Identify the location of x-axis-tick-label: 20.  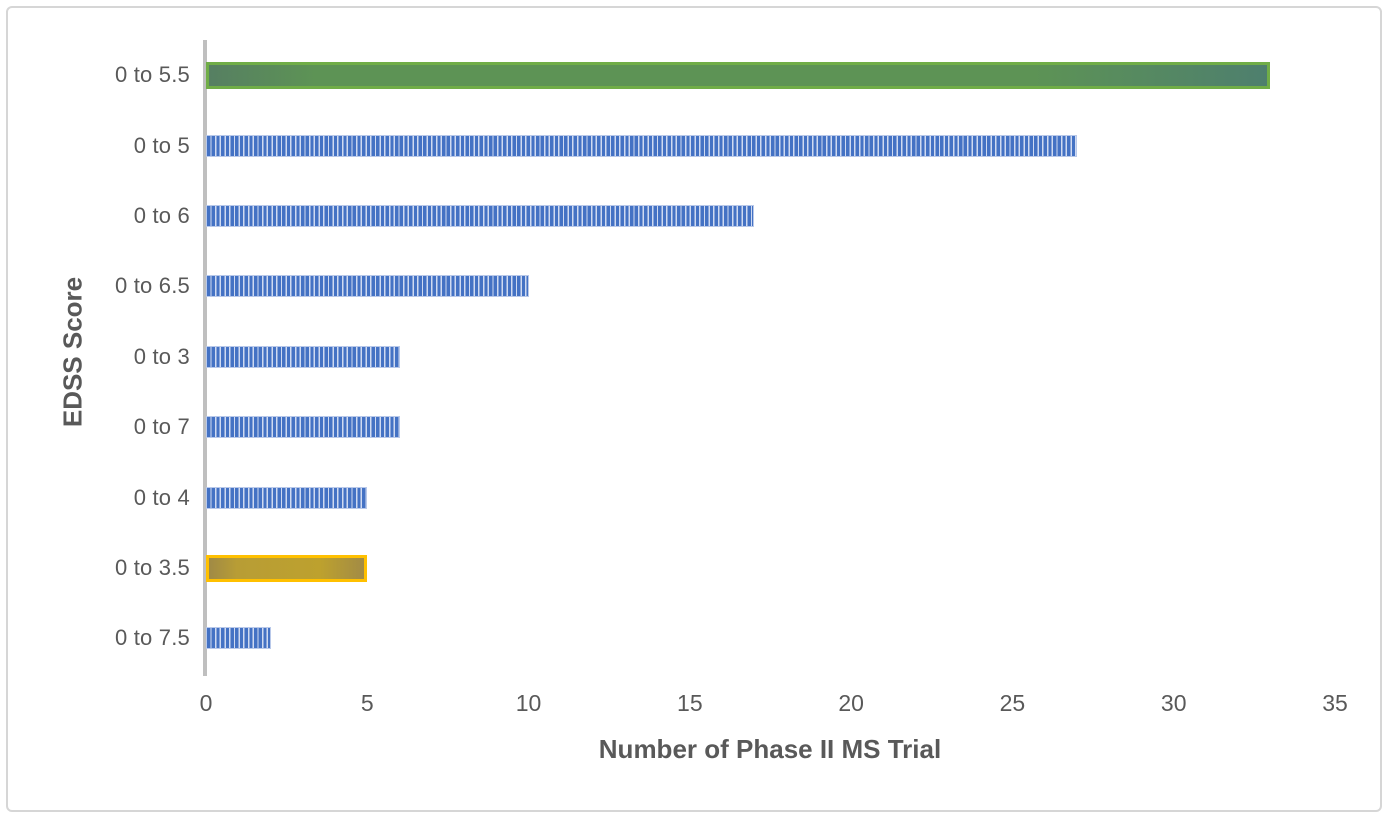
(851, 703).